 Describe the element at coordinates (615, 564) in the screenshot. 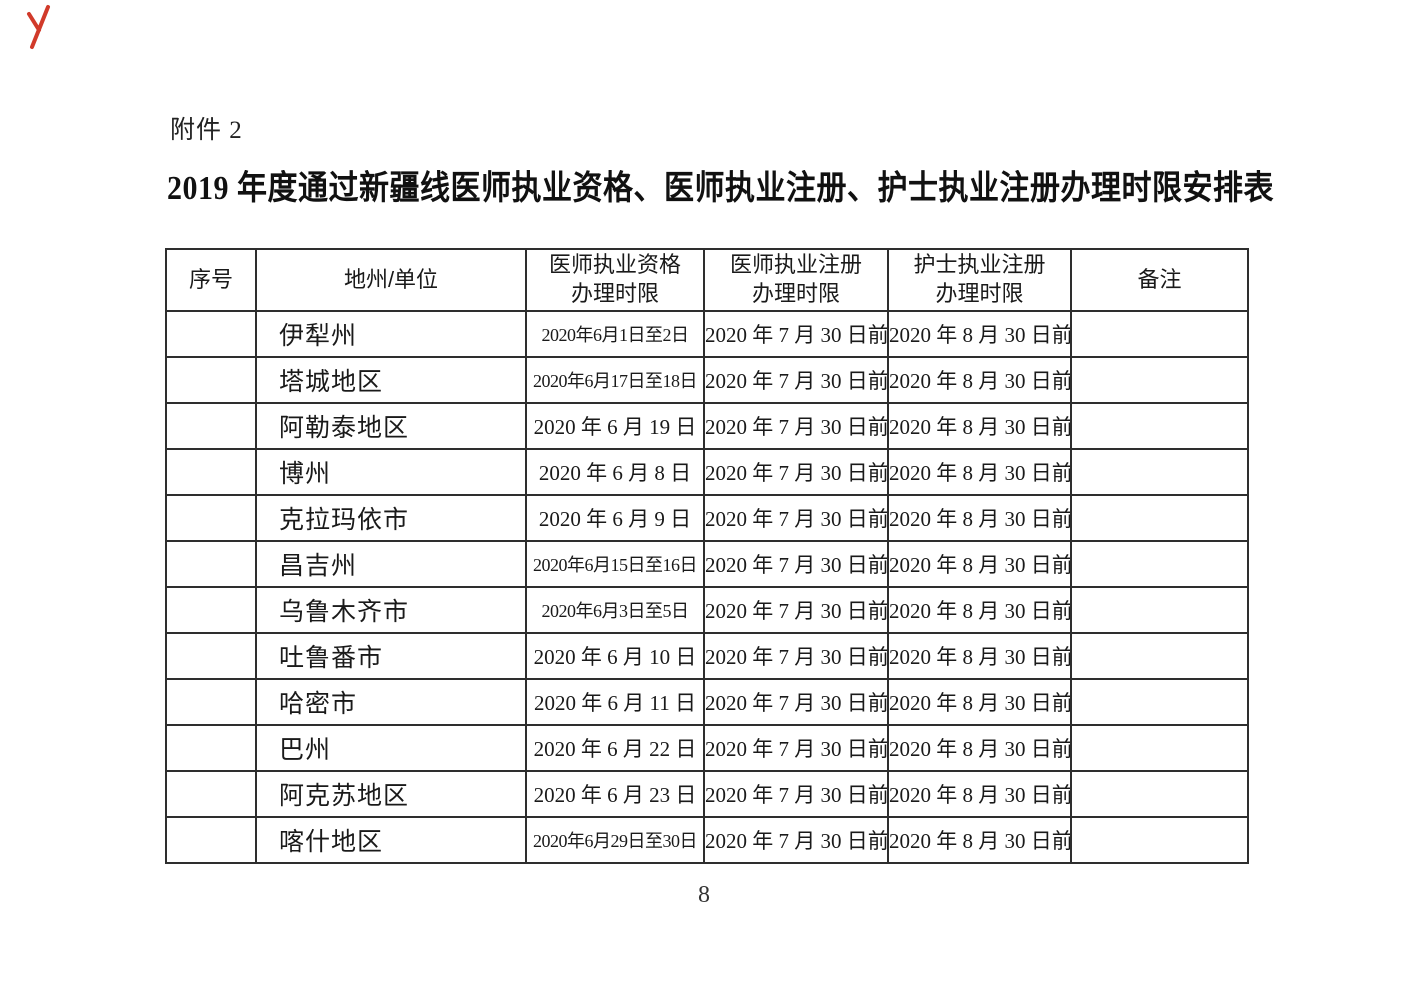

I see `qualification-date-cell: 2020年6月15日至16日` at that location.